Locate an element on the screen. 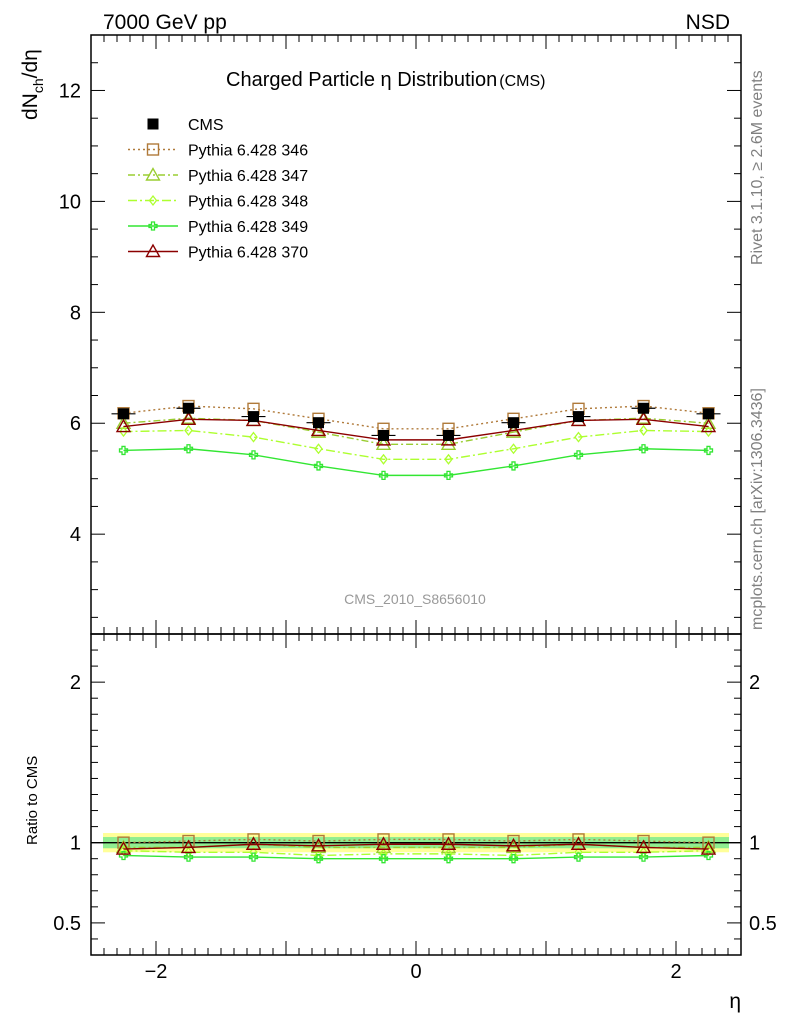 The width and height of the screenshot is (786, 1024). y-axis-label: dNch/dη is located at coordinates (32, 84).